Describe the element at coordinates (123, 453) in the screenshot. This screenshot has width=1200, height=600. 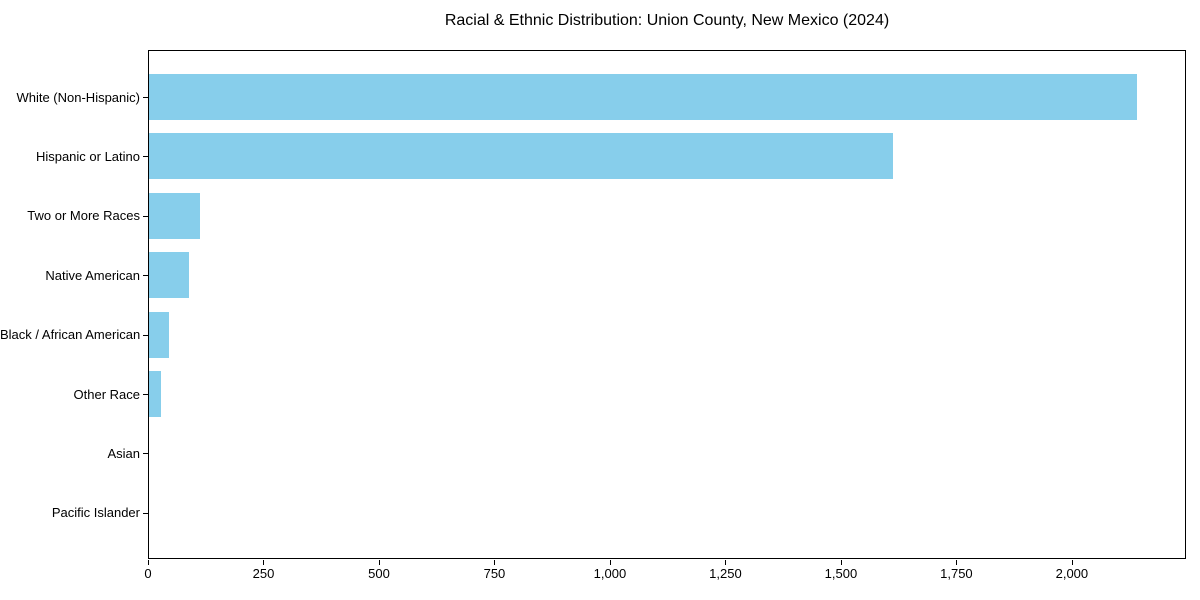
I see `y-tick-label: Asian` at that location.